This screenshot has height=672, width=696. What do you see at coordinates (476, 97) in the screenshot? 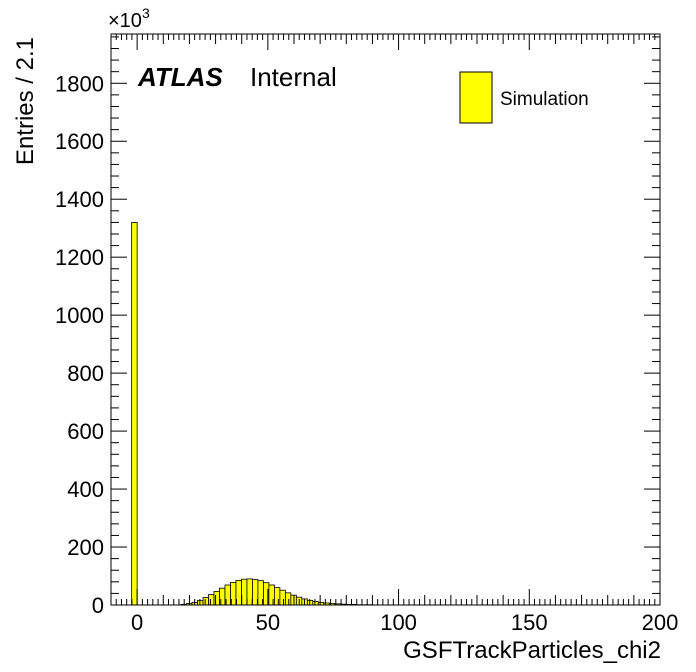
I see `legend-swatch` at bounding box center [476, 97].